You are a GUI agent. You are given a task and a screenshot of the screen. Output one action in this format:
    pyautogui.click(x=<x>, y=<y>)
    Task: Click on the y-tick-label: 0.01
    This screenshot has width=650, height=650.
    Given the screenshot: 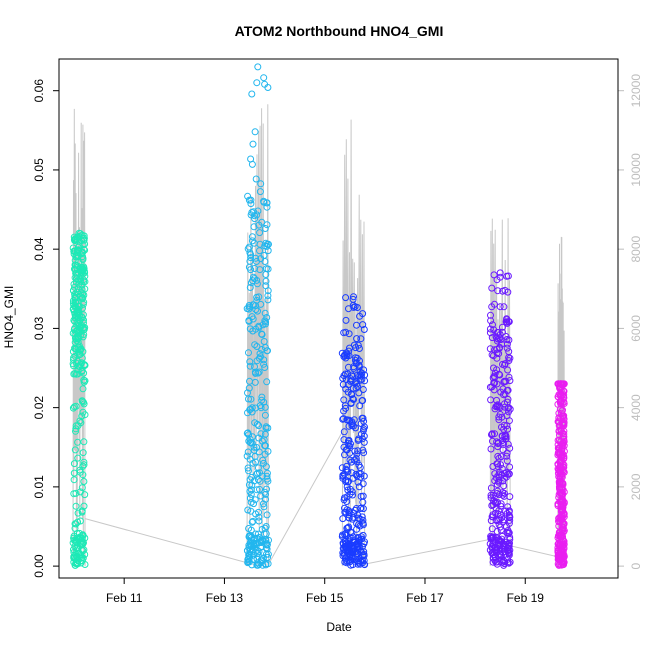 What is the action you would take?
    pyautogui.click(x=39, y=487)
    